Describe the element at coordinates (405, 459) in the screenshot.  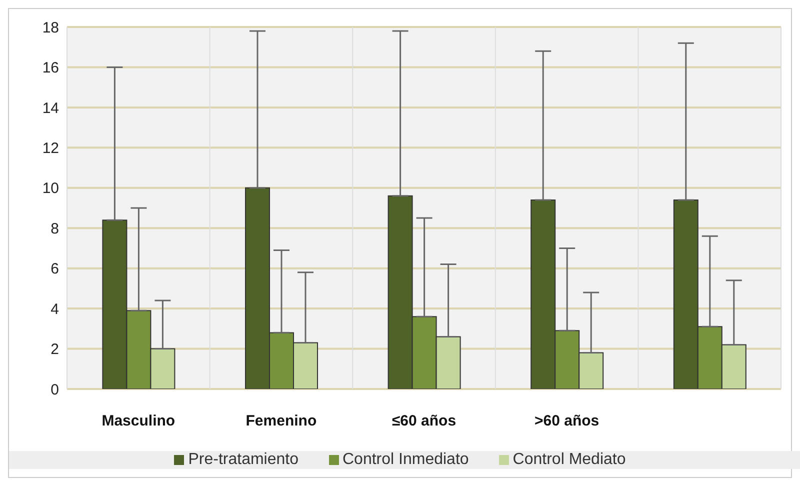
I see `legend-label: Control Inmediato` at that location.